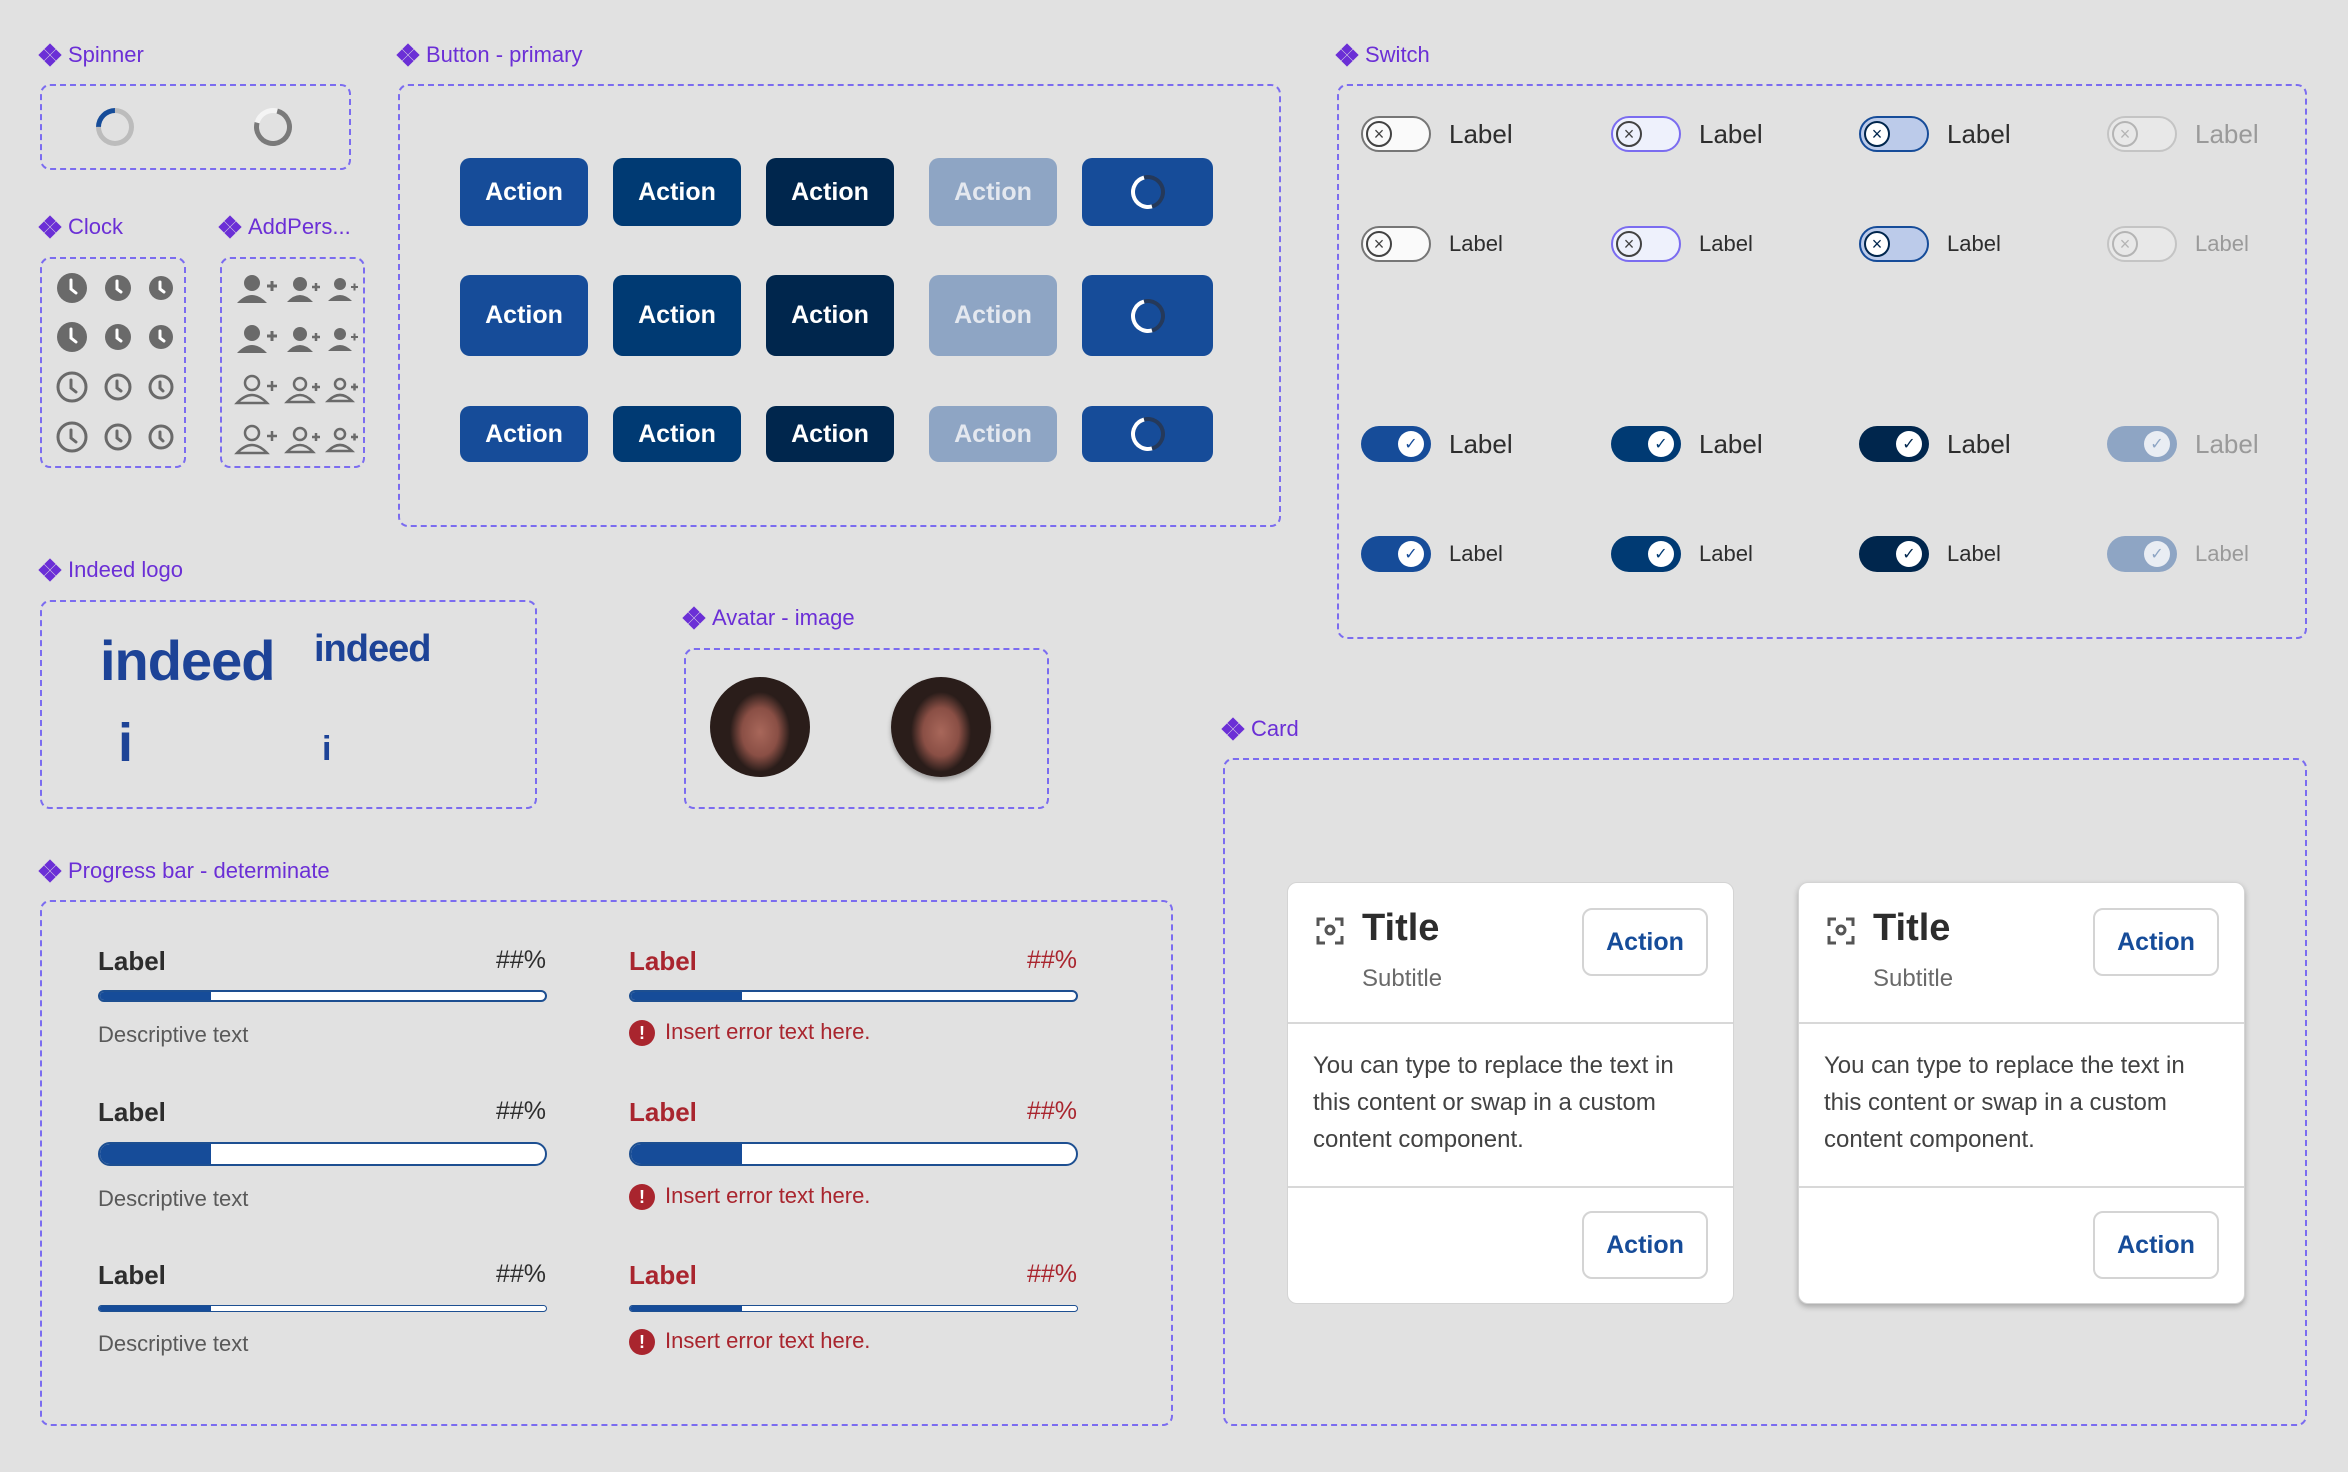  What do you see at coordinates (1682, 554) in the screenshot?
I see `switch-on-hover-small: ✓ Label` at bounding box center [1682, 554].